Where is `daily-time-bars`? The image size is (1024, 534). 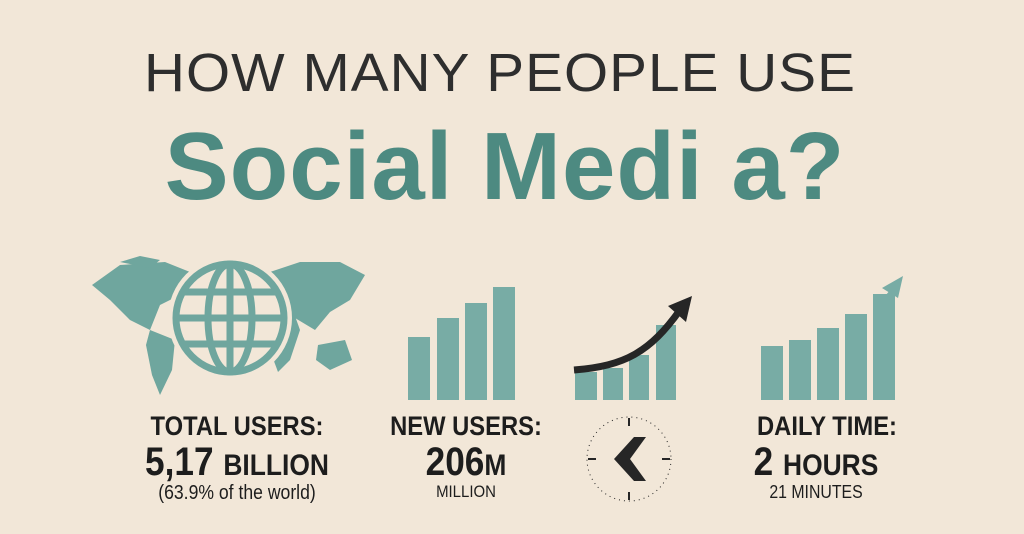
daily-time-bars is located at coordinates (828, 347).